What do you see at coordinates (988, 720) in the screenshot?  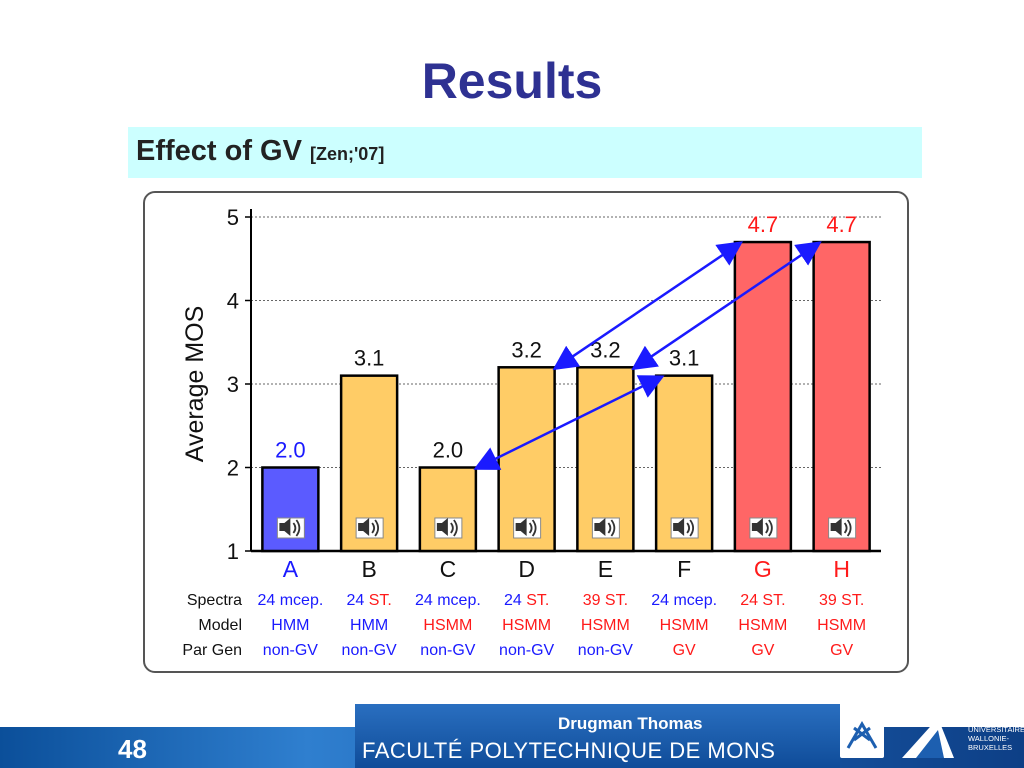 I see `logo-text-line: ACADÉMIE` at bounding box center [988, 720].